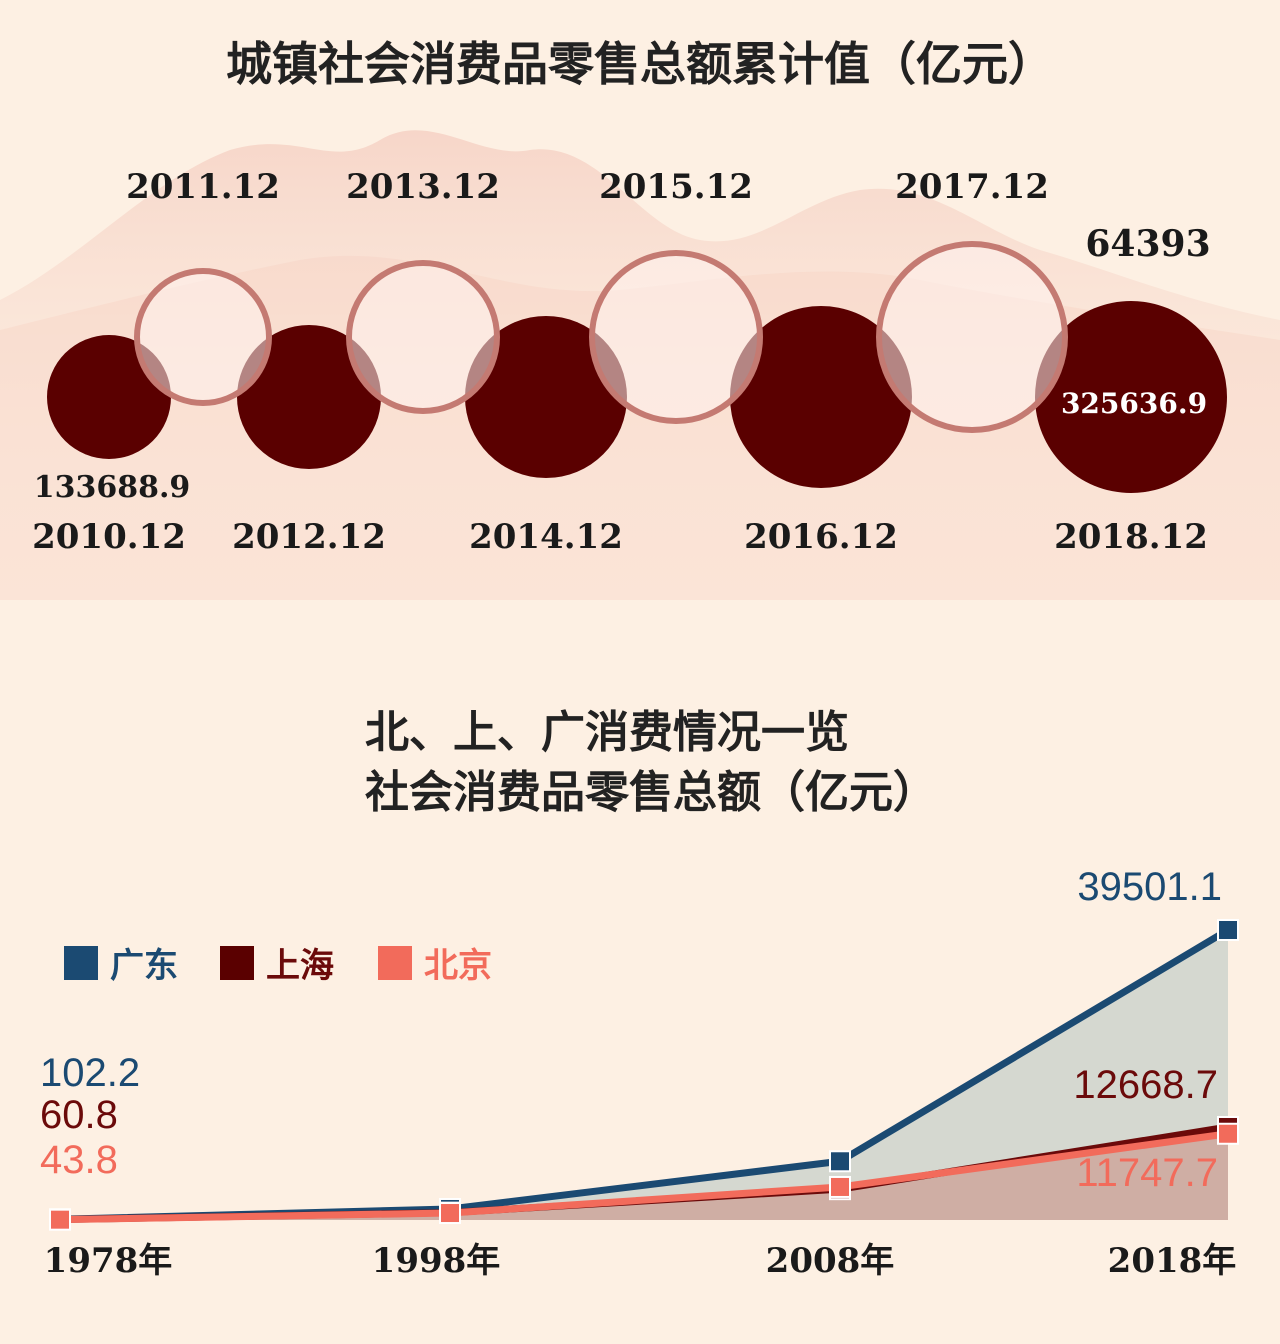 Image resolution: width=1280 pixels, height=1344 pixels. I want to click on bubble-ring-2017.12, so click(972, 337).